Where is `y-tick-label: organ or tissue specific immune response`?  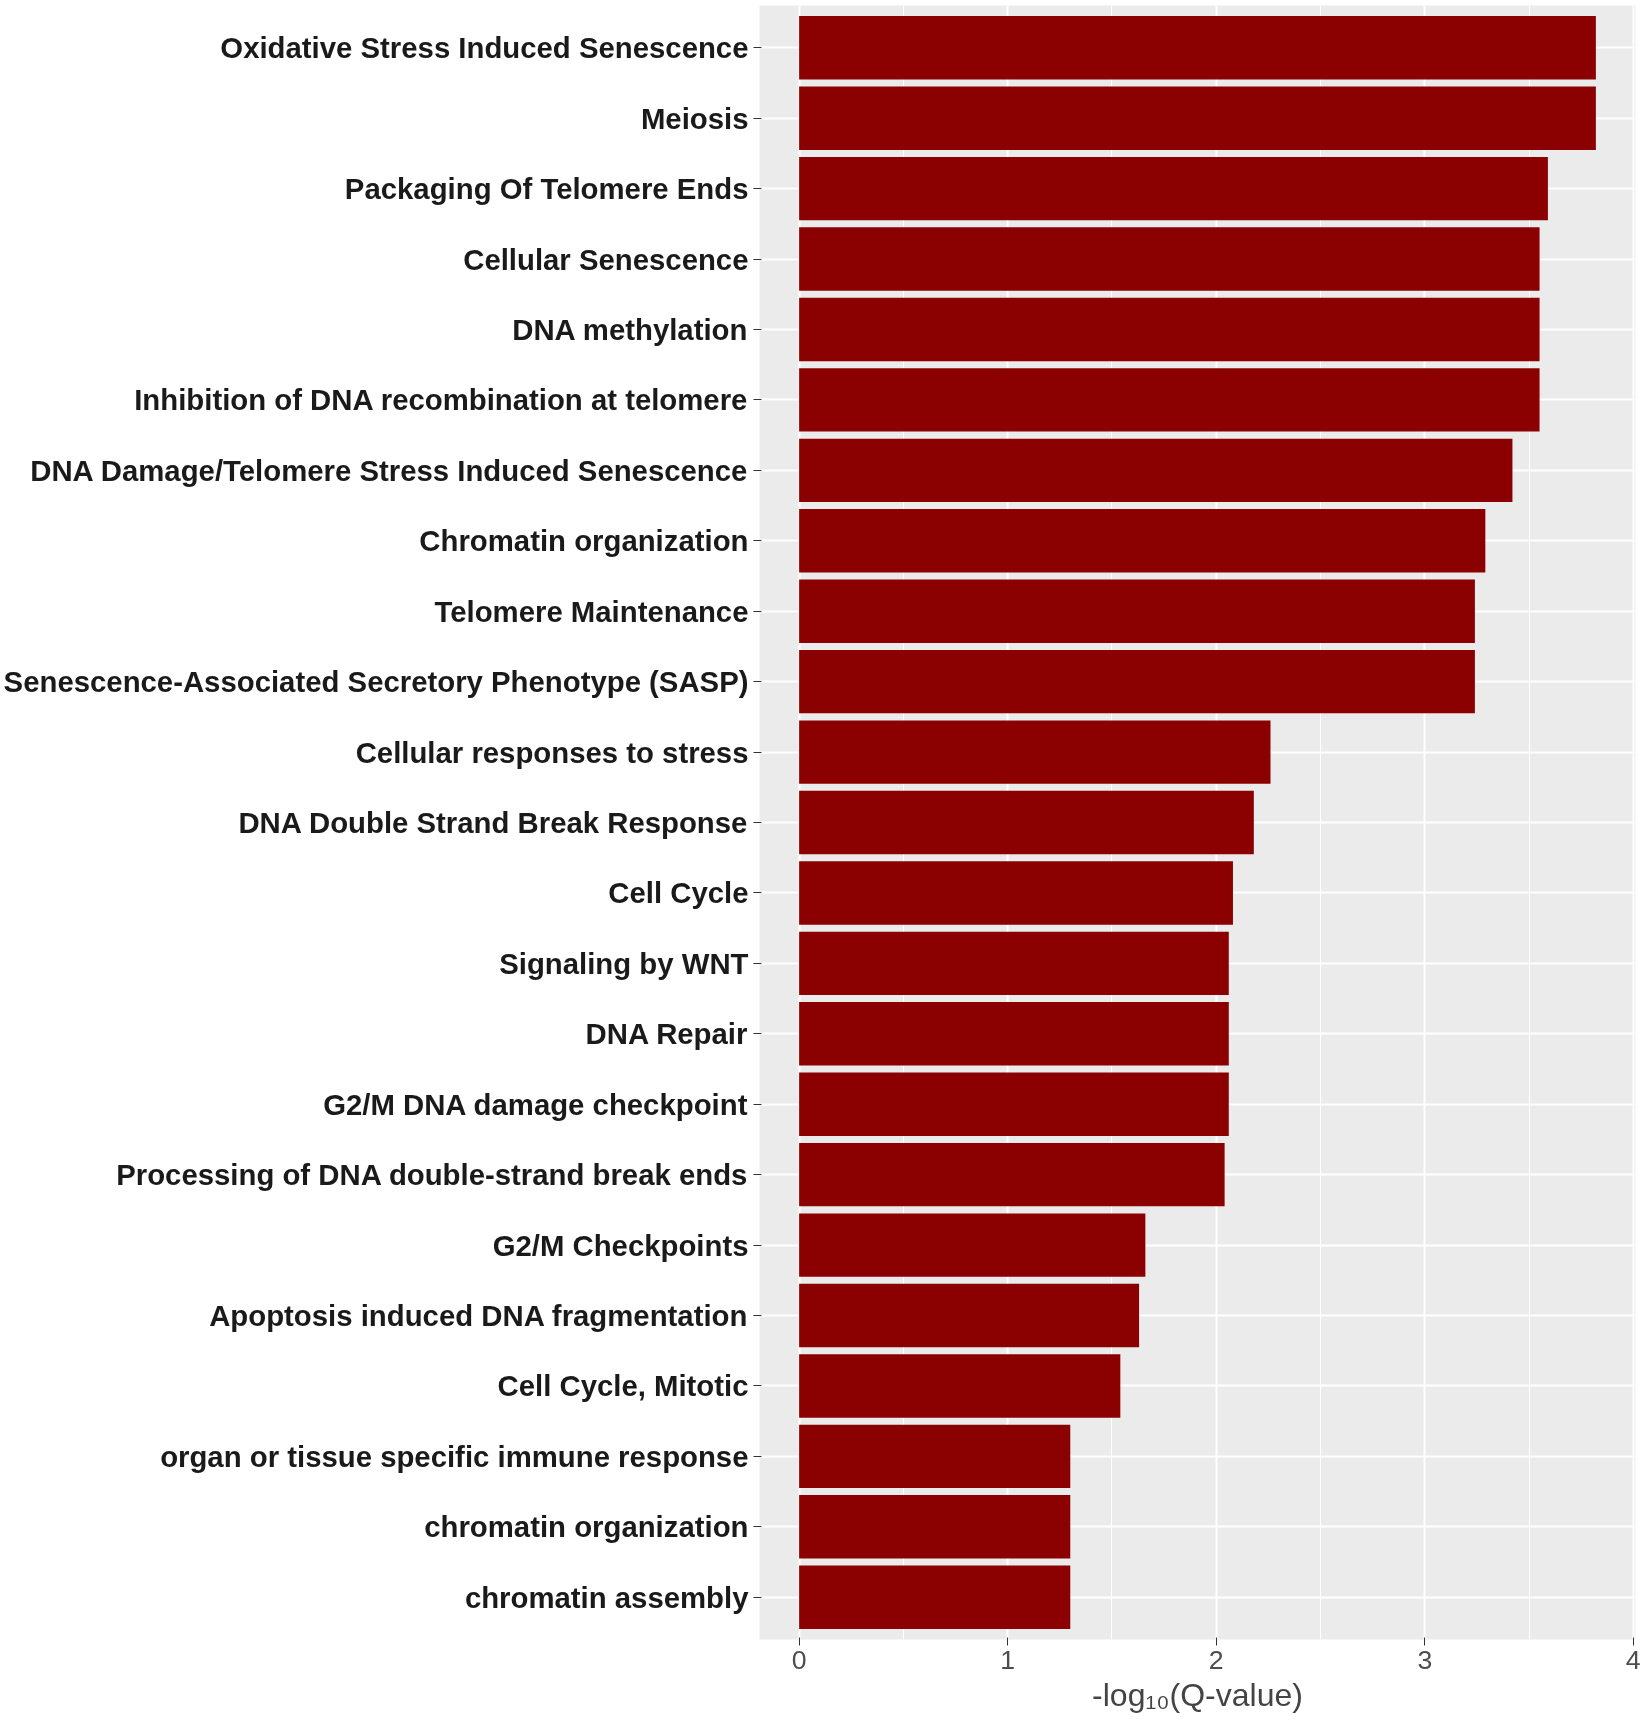
y-tick-label: organ or tissue specific immune response is located at coordinates (454, 1456).